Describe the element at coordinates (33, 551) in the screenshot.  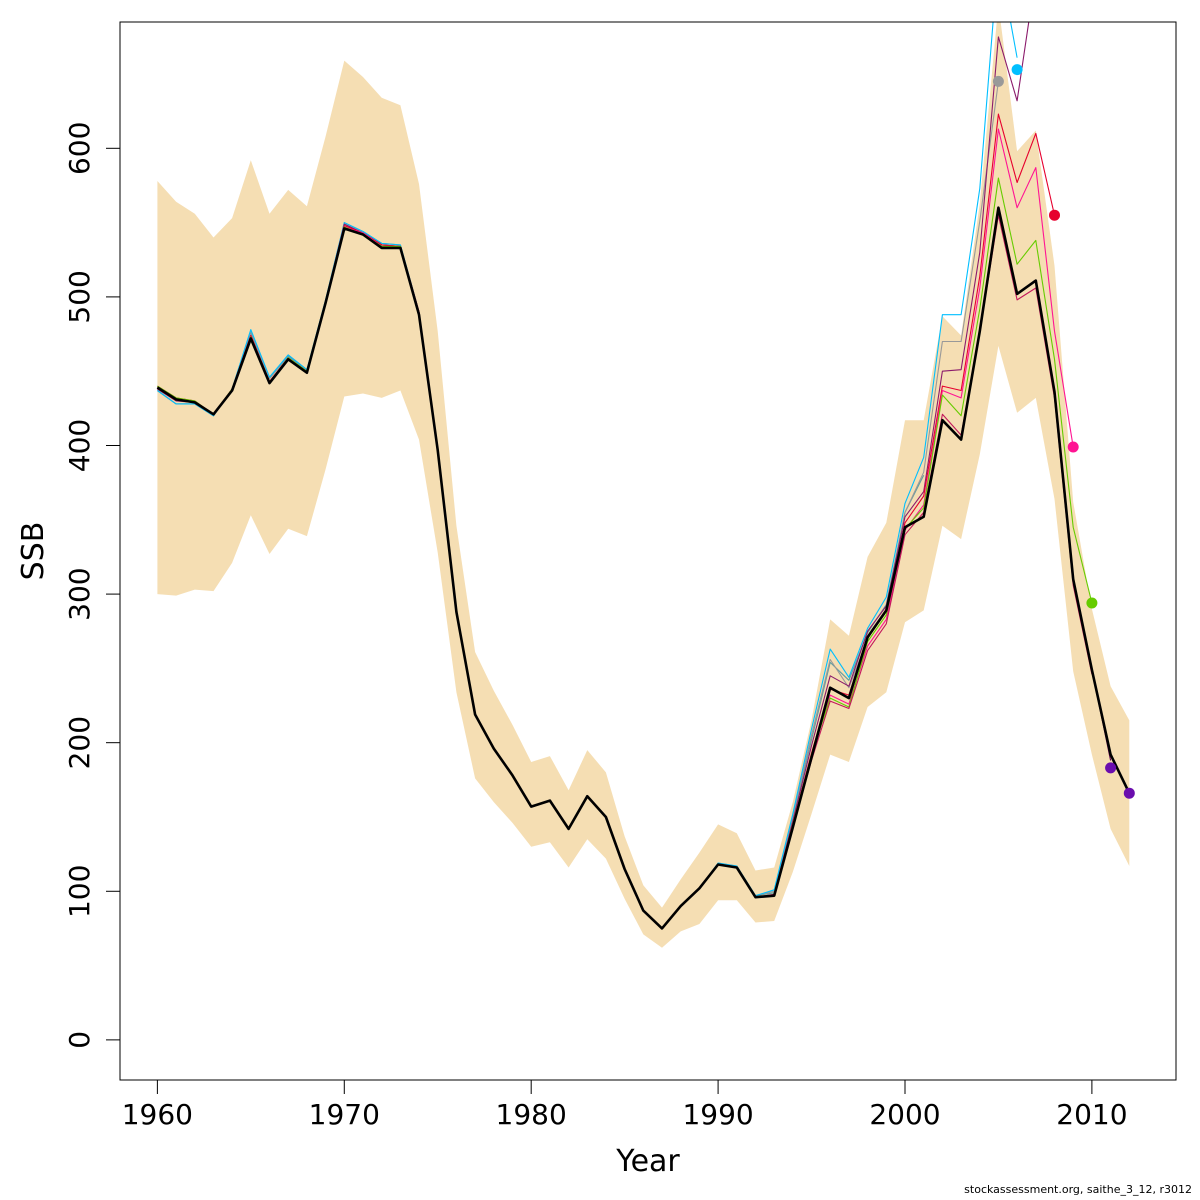
I see `y-axis-title: SSB` at that location.